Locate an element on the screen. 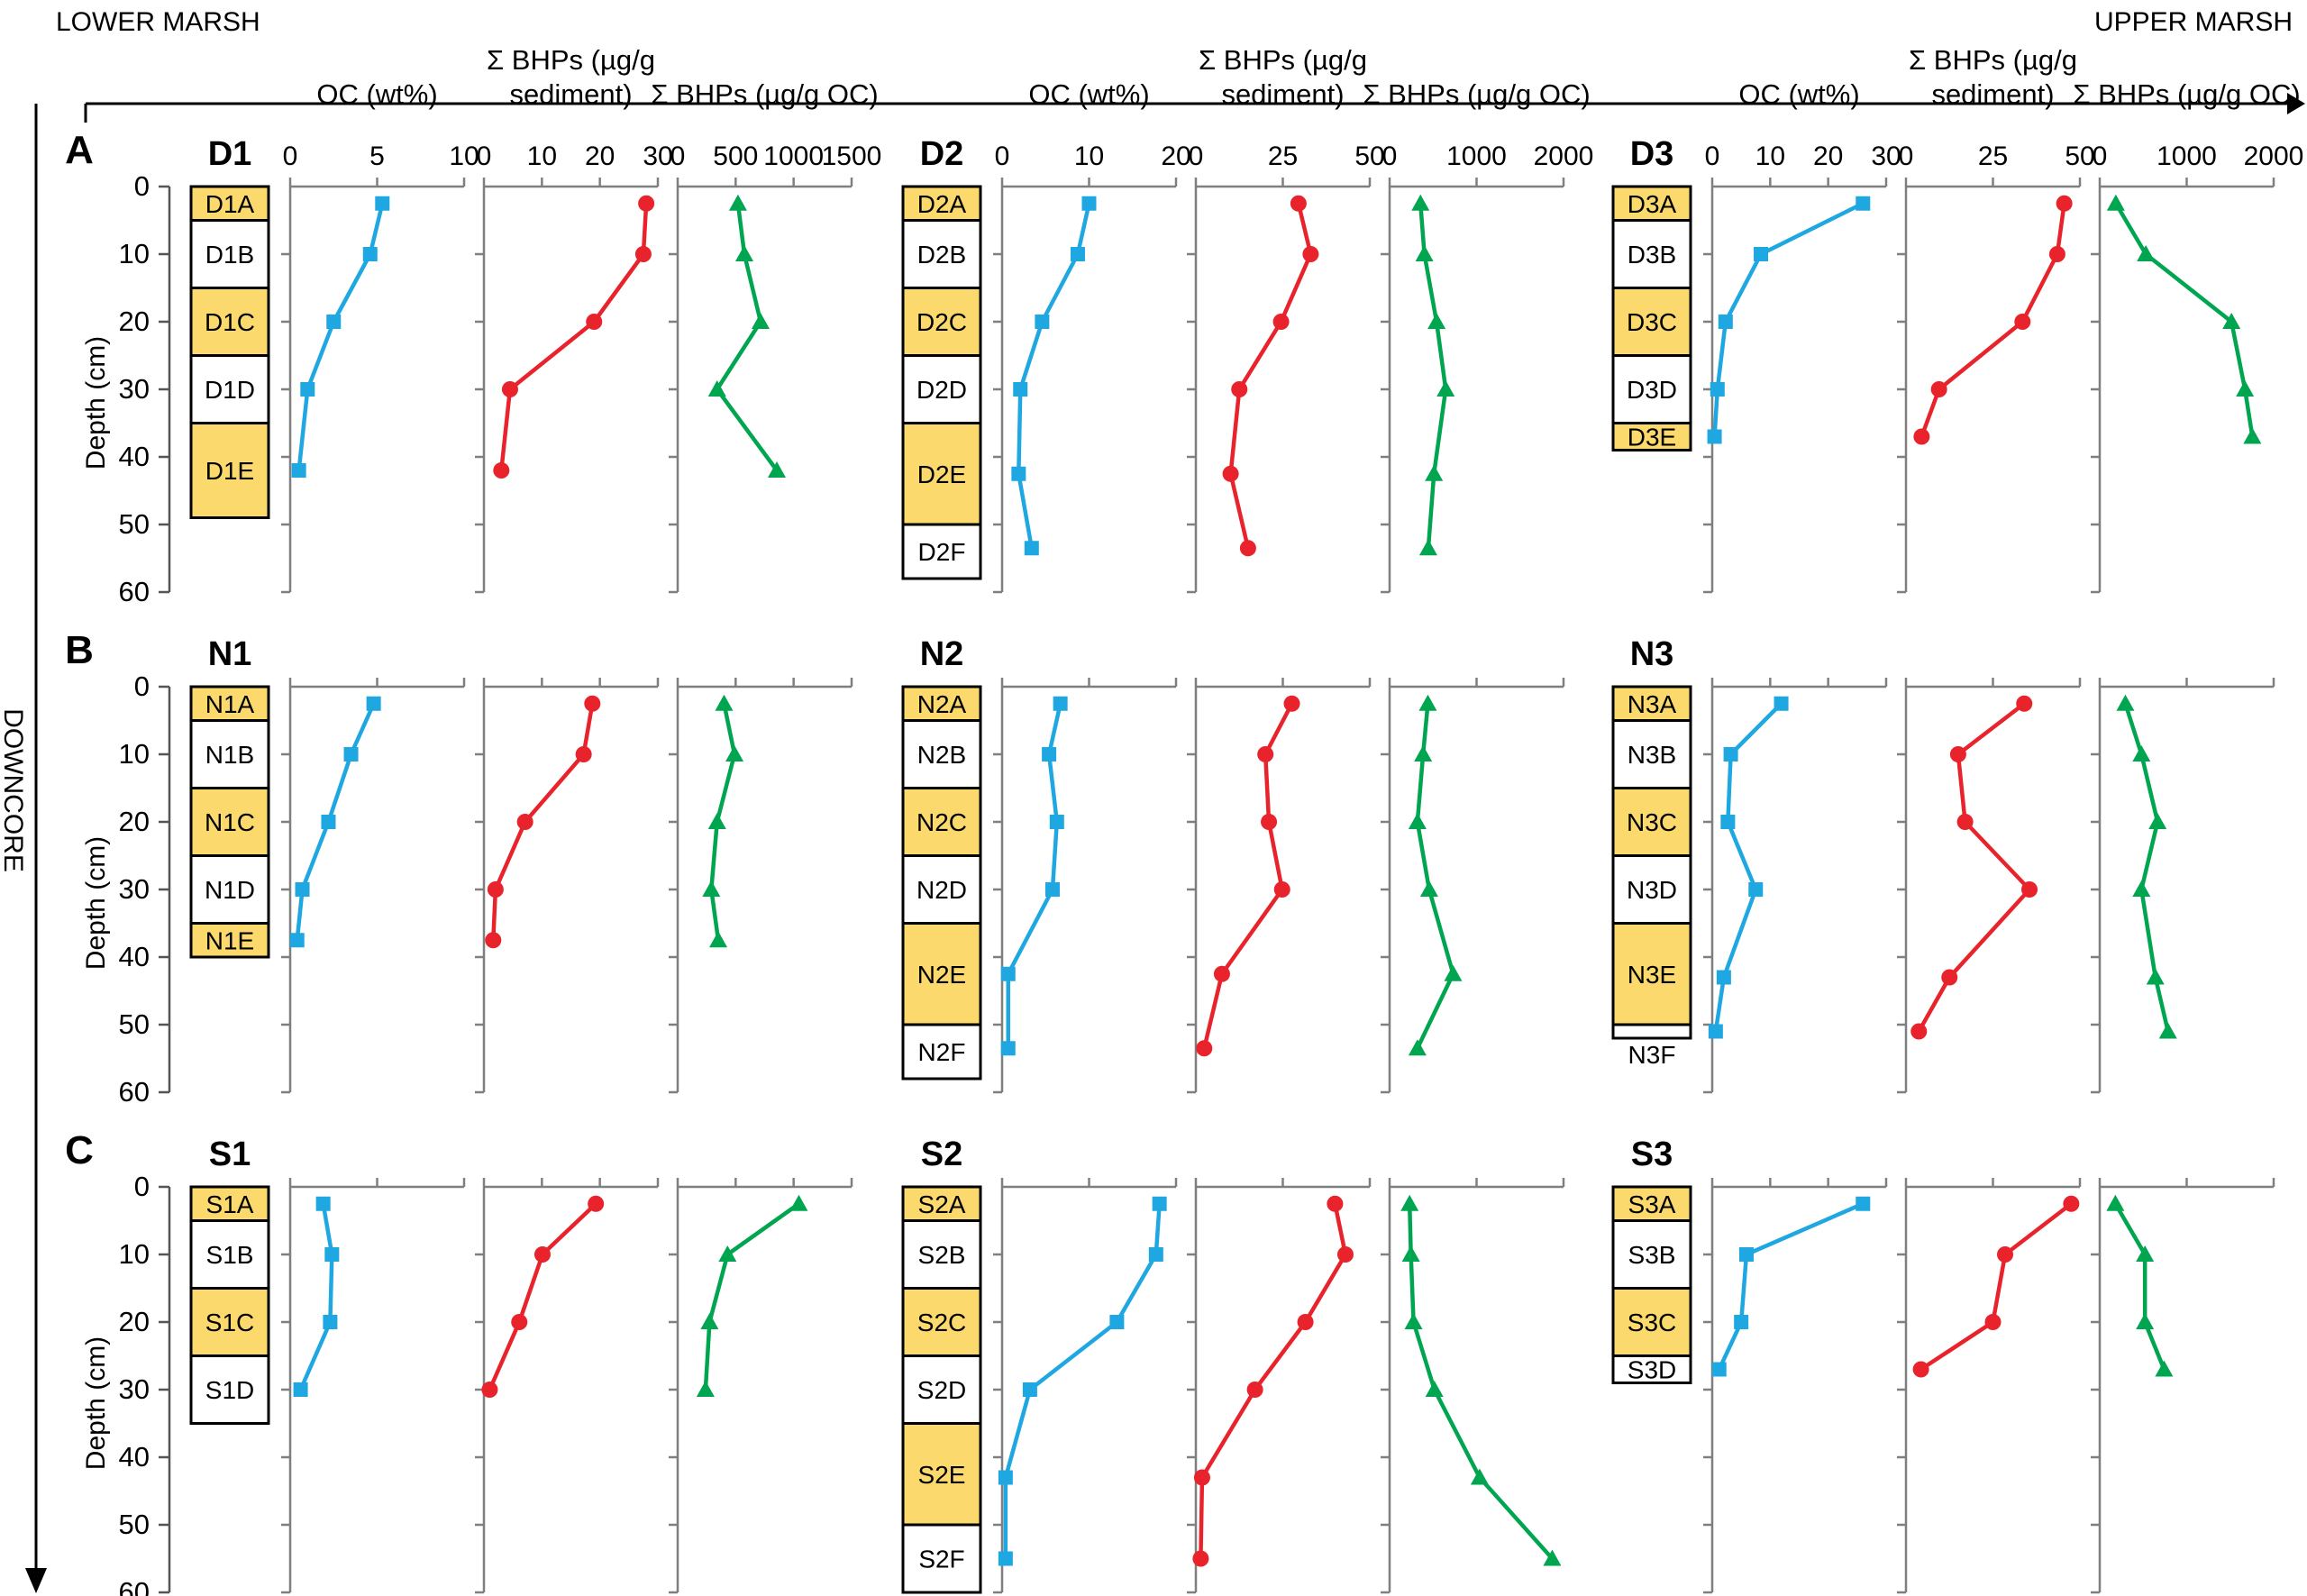 This screenshot has height=1596, width=2307. depth-axis-title-A: Depth (cm) is located at coordinates (96, 403).